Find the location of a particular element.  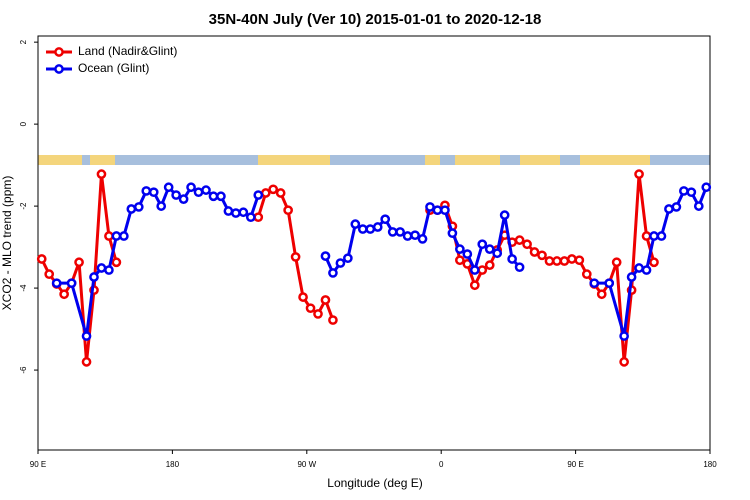

y-tick-label: 0 is located at coordinates (23, 123).